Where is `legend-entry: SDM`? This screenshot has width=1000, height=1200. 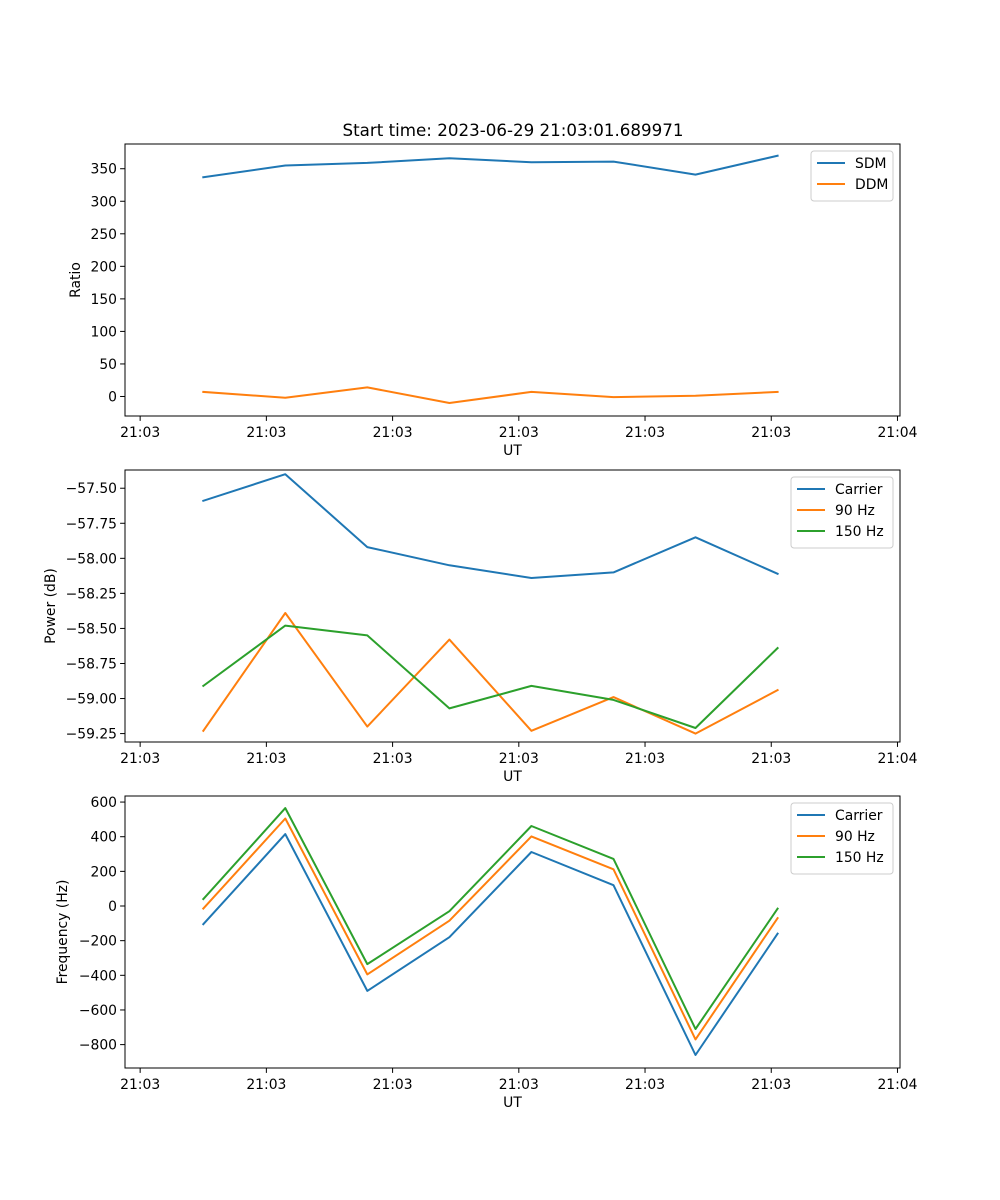 legend-entry: SDM is located at coordinates (871, 164).